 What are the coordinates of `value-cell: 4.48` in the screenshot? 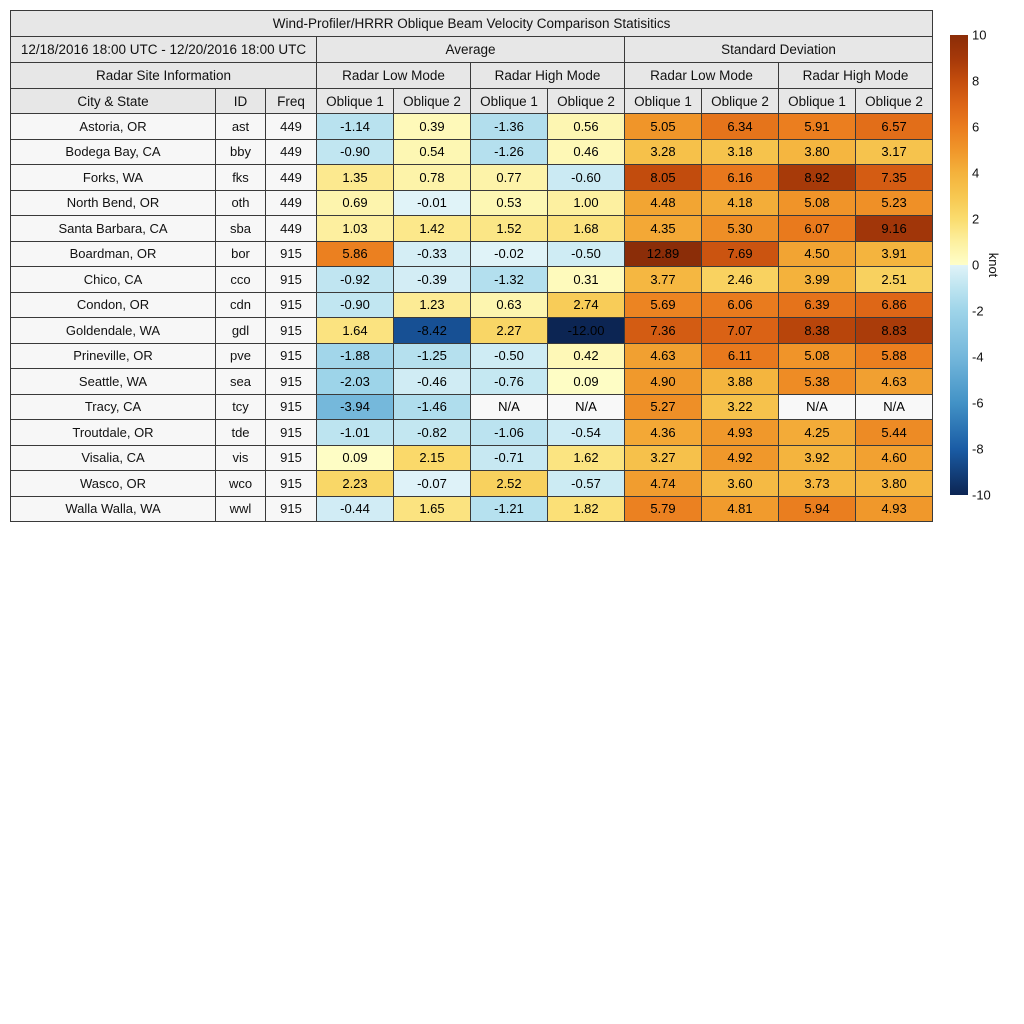 It's located at (663, 202).